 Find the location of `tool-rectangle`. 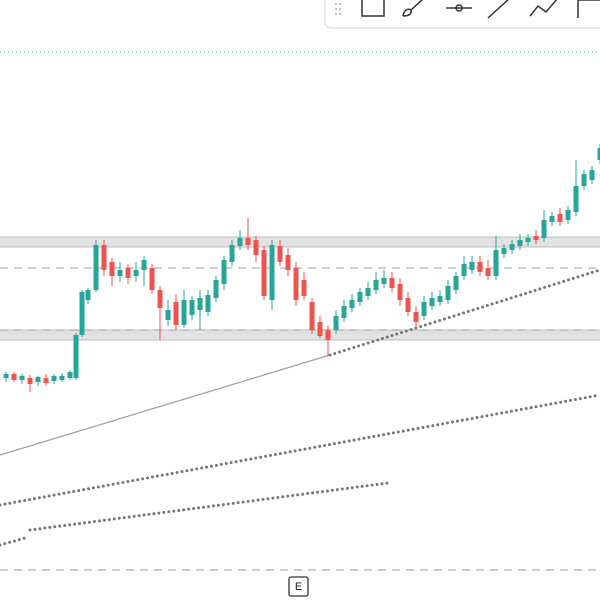

tool-rectangle is located at coordinates (373, 8).